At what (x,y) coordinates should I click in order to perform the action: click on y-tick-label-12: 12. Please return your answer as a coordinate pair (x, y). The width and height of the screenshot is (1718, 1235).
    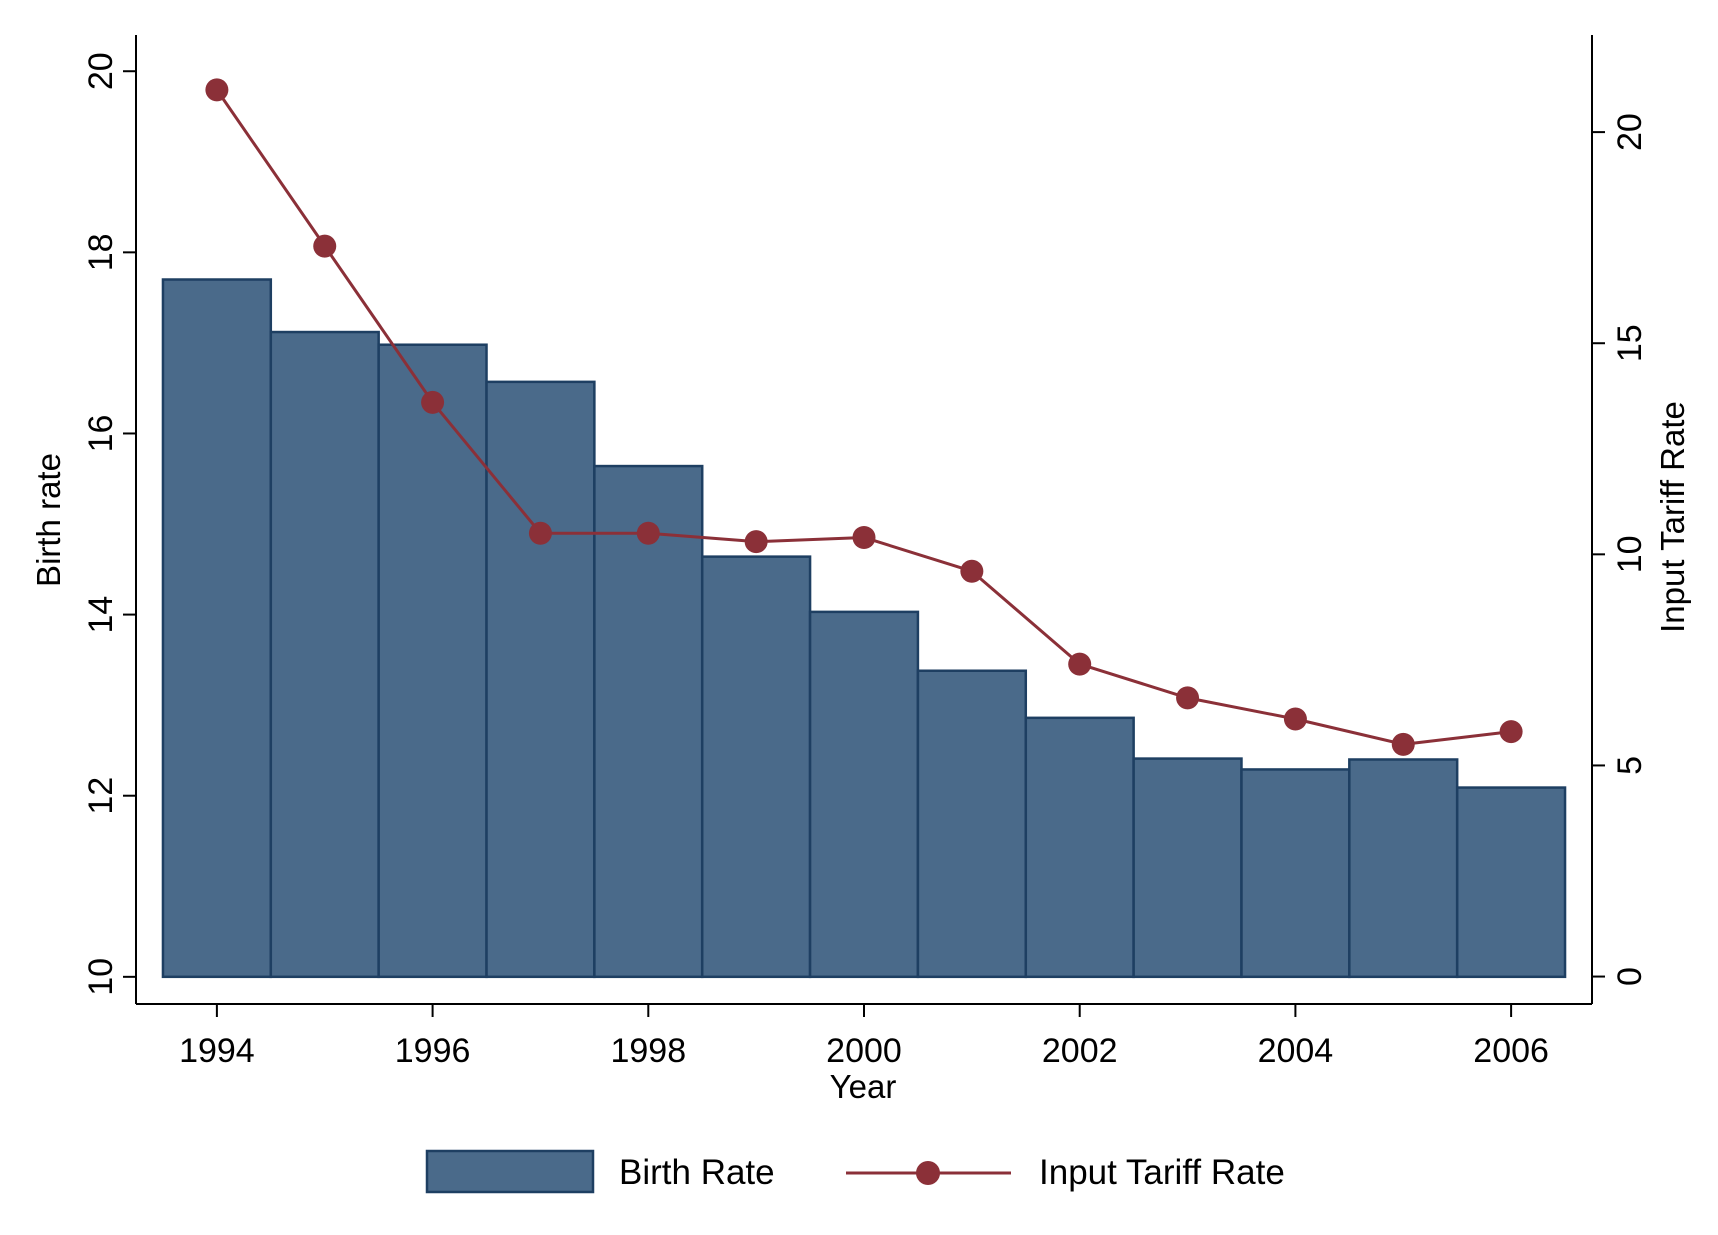
    Looking at the image, I should click on (101, 796).